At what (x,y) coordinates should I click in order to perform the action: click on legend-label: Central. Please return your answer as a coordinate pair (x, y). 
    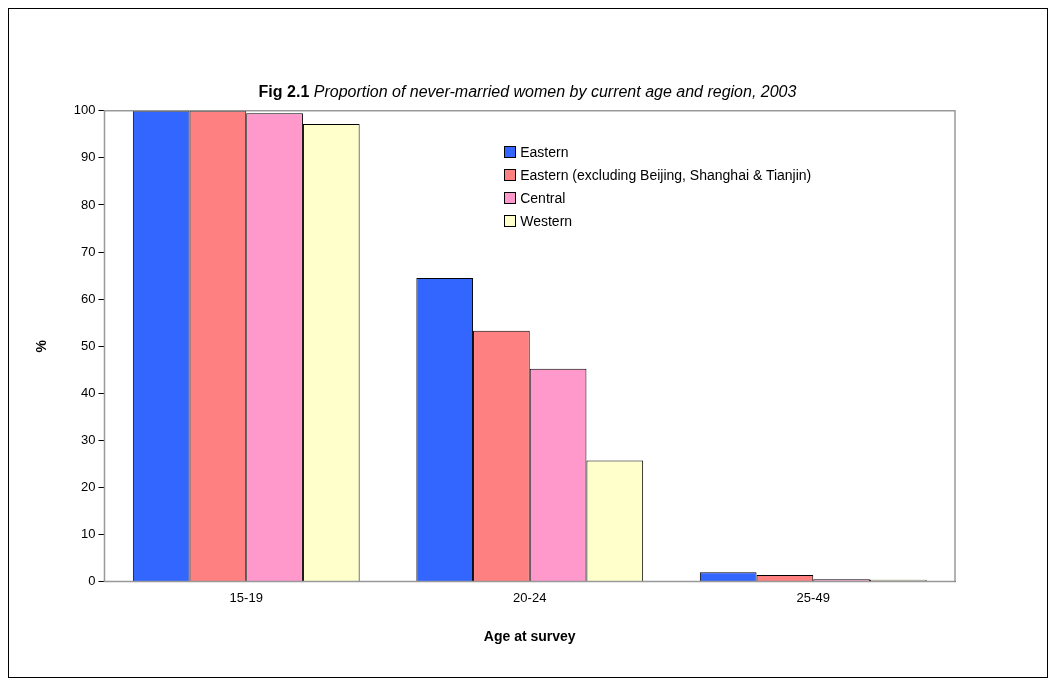
    Looking at the image, I should click on (543, 198).